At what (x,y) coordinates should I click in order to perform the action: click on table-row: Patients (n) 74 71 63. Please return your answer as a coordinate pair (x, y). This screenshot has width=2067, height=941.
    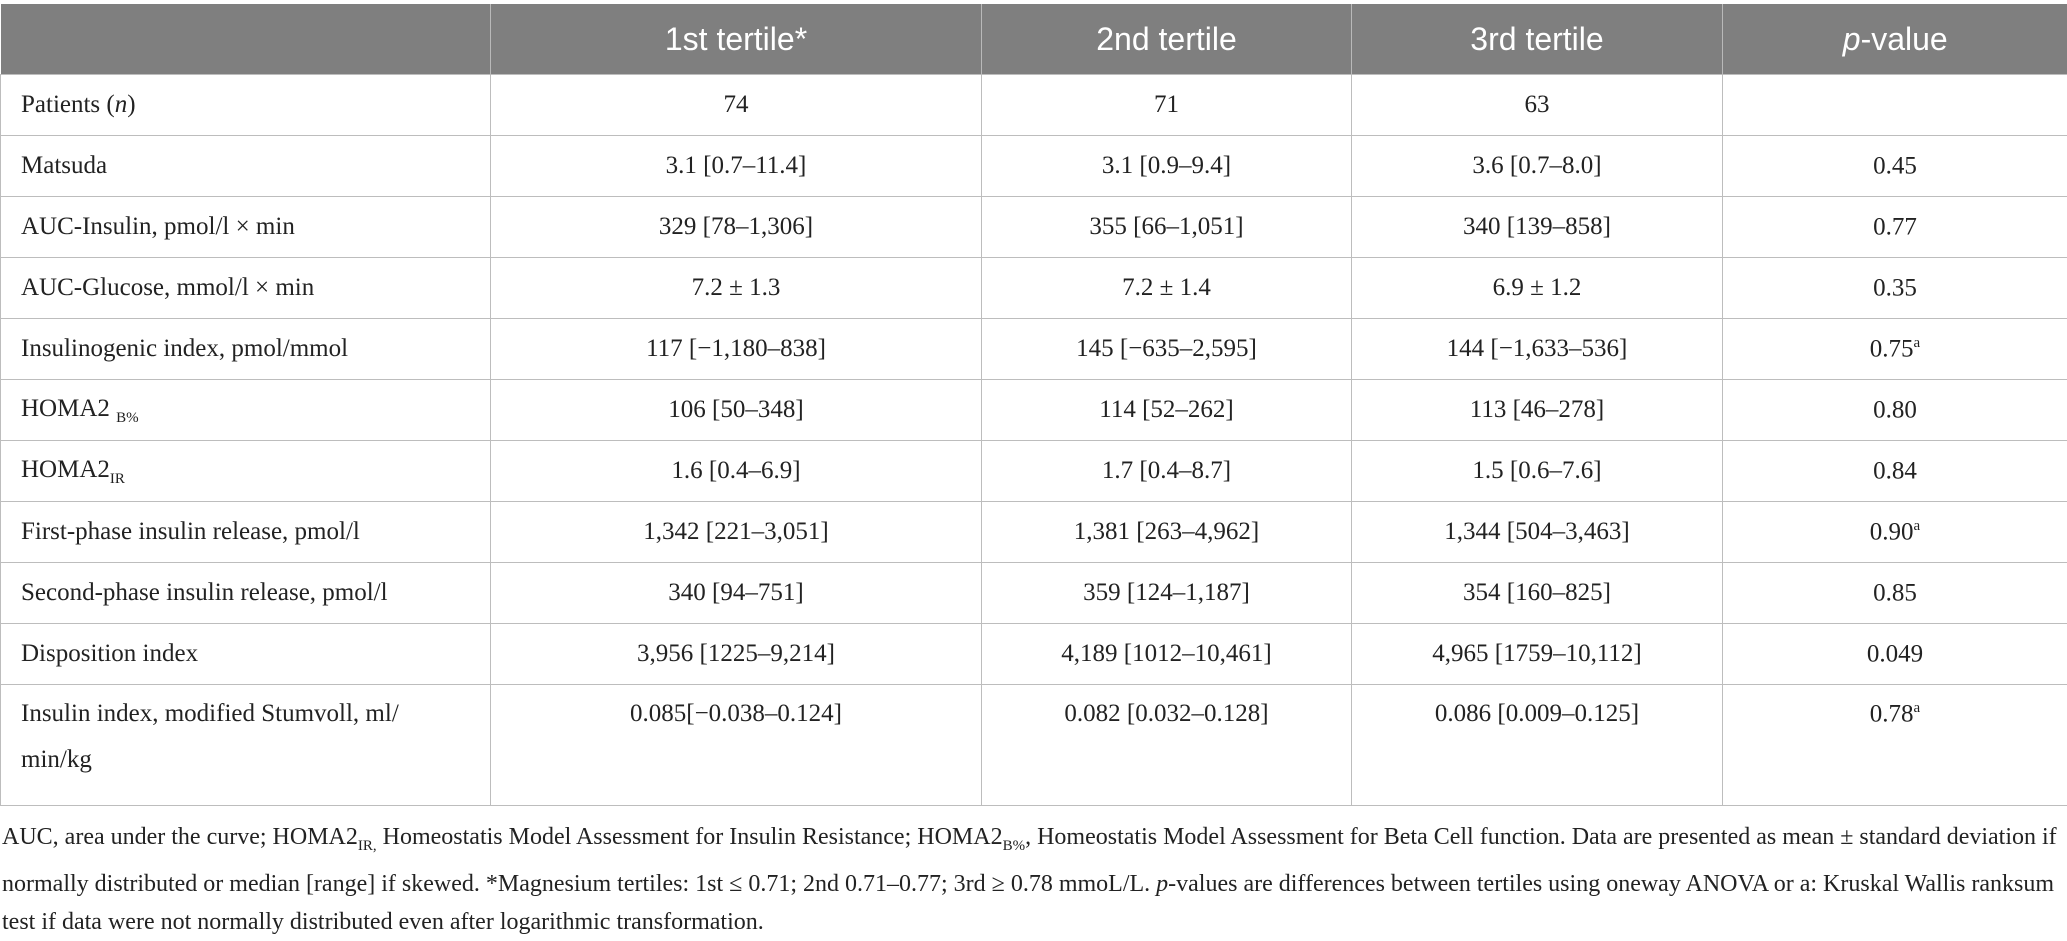
    Looking at the image, I should click on (1034, 105).